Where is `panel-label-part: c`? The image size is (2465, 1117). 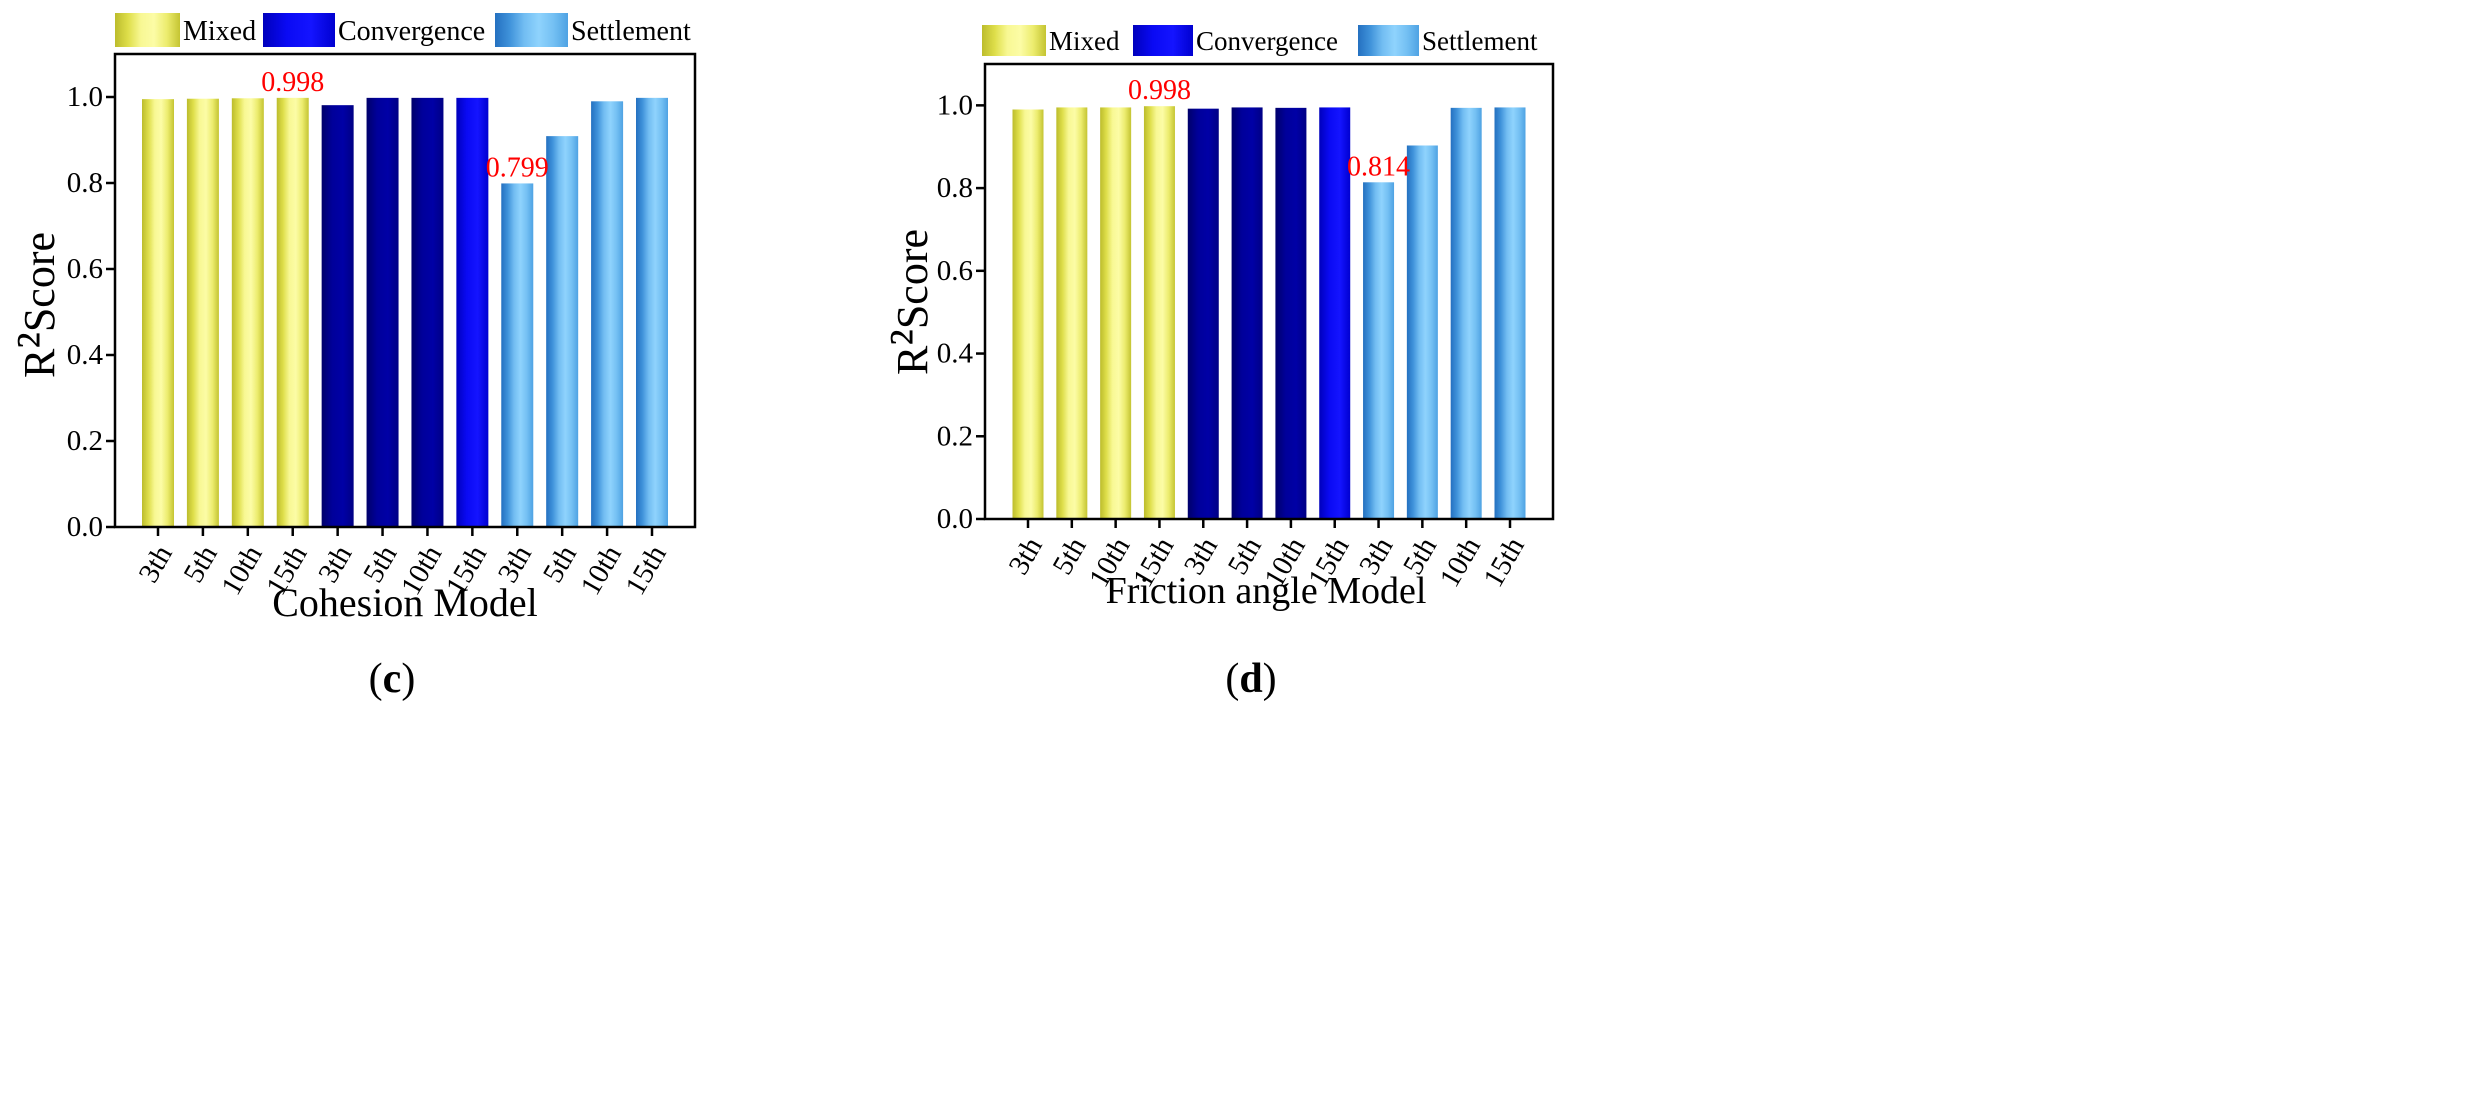
panel-label-part: c is located at coordinates (392, 679).